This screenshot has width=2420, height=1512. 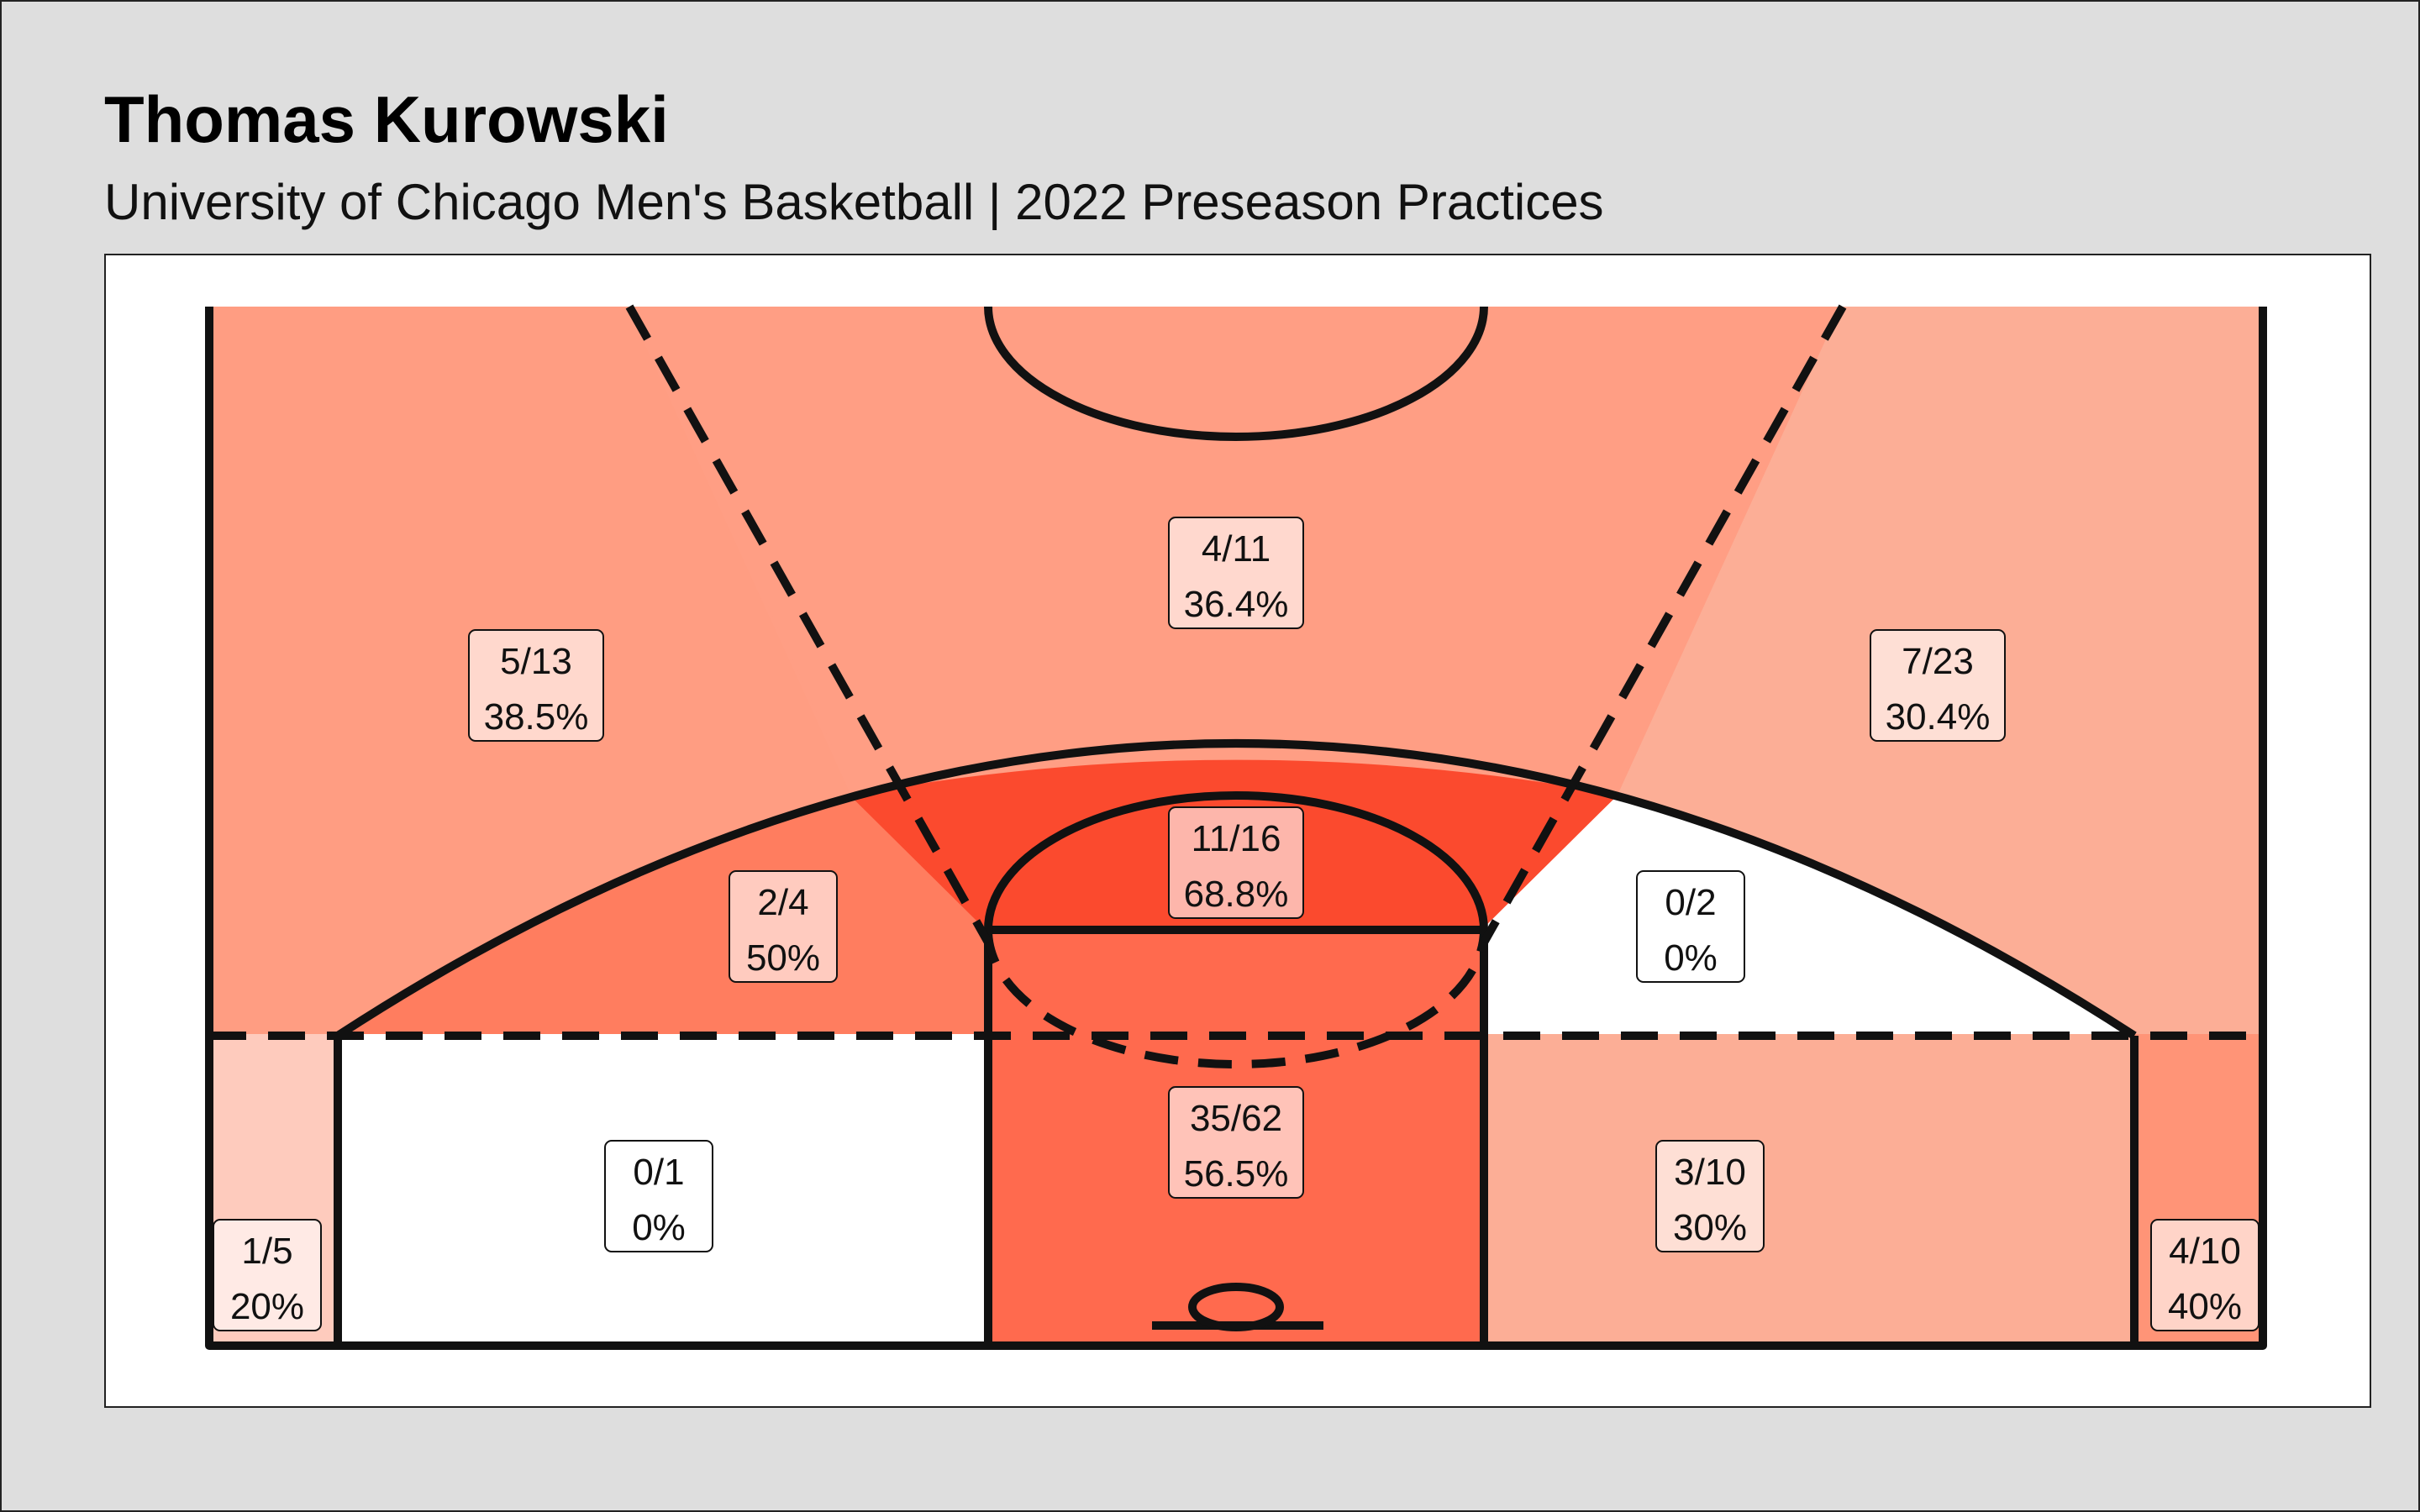 What do you see at coordinates (1236, 1142) in the screenshot?
I see `zone-label-paint: 35/62 56.5%` at bounding box center [1236, 1142].